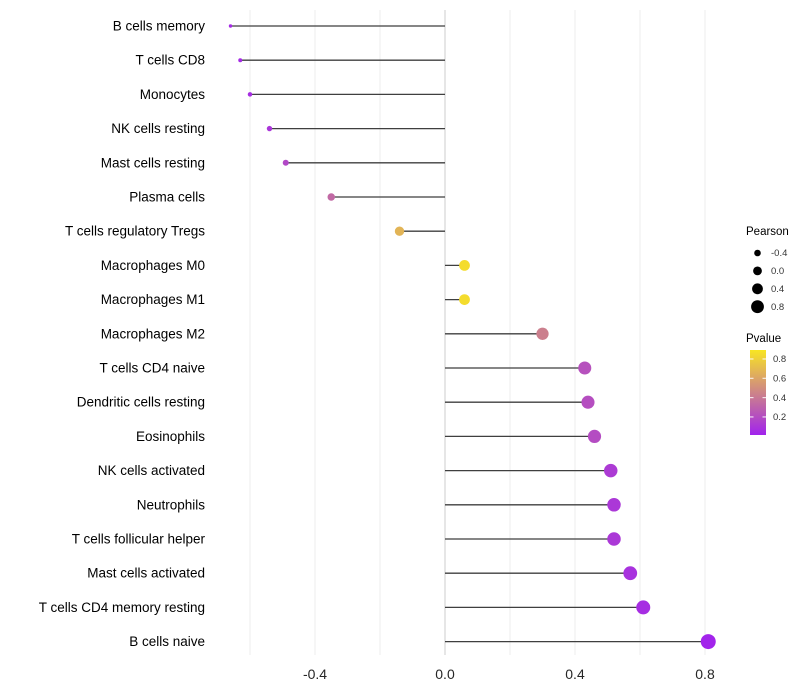 Image resolution: width=800 pixels, height=700 pixels. I want to click on pvalue-tick-label: 0.8, so click(779, 359).